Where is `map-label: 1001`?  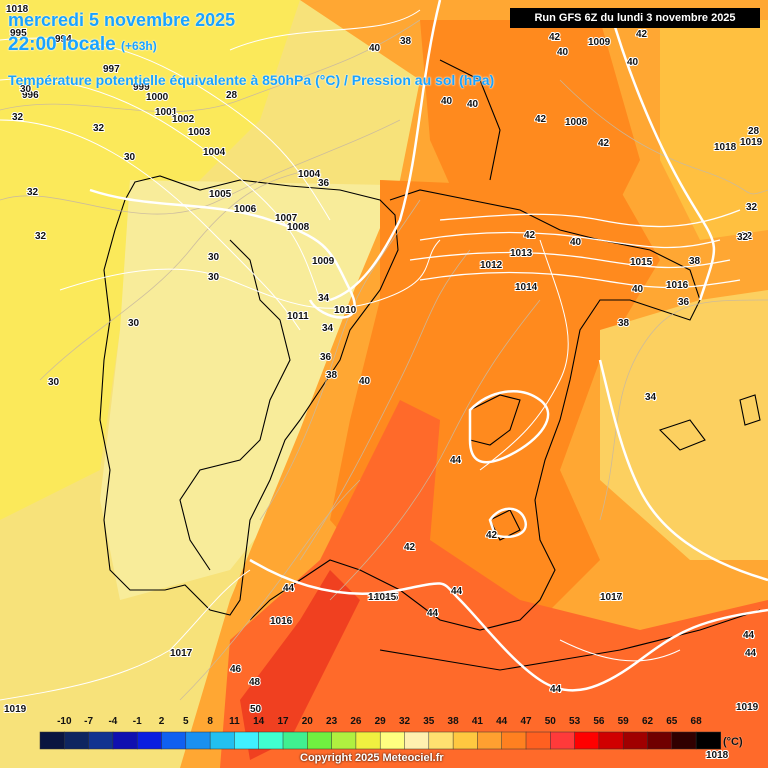 map-label: 1001 is located at coordinates (166, 112).